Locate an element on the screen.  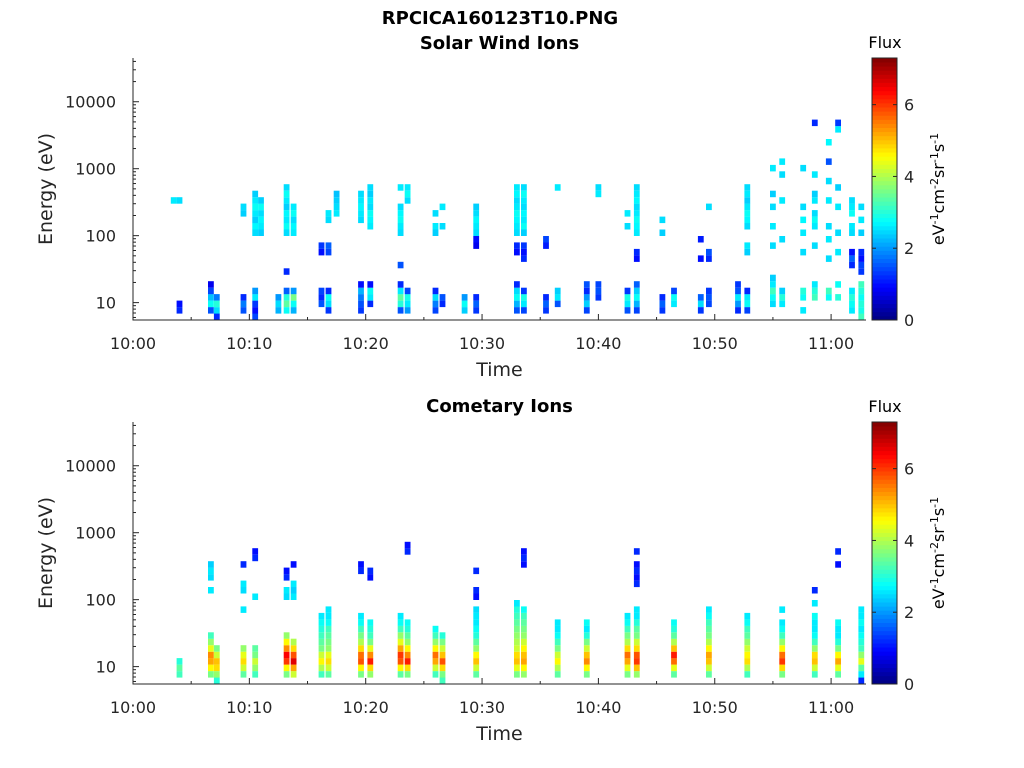
colorbar-tick-label: 2 is located at coordinates (909, 612).